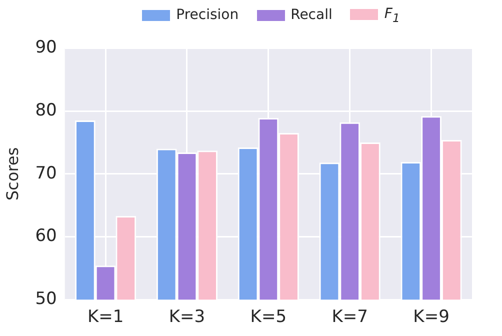 Image resolution: width=502 pixels, height=336 pixels. I want to click on legend-label: Precision, so click(207, 15).